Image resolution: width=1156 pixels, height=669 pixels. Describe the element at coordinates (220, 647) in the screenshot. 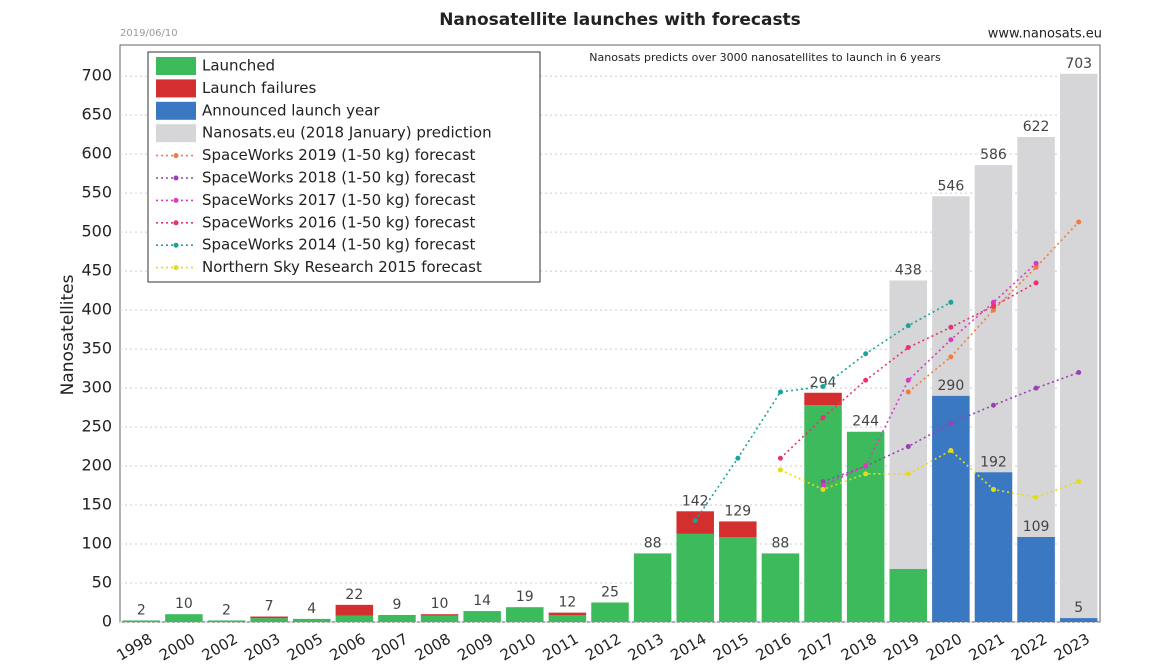

I see `x-tick-label: 2002` at that location.